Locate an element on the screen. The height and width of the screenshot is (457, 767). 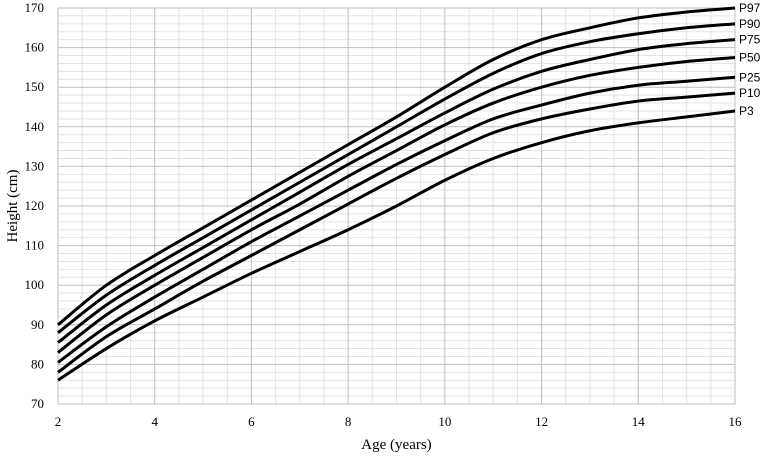
x-axis-ticks: 2 4 6 8 10 12 14 16 is located at coordinates (398, 421).